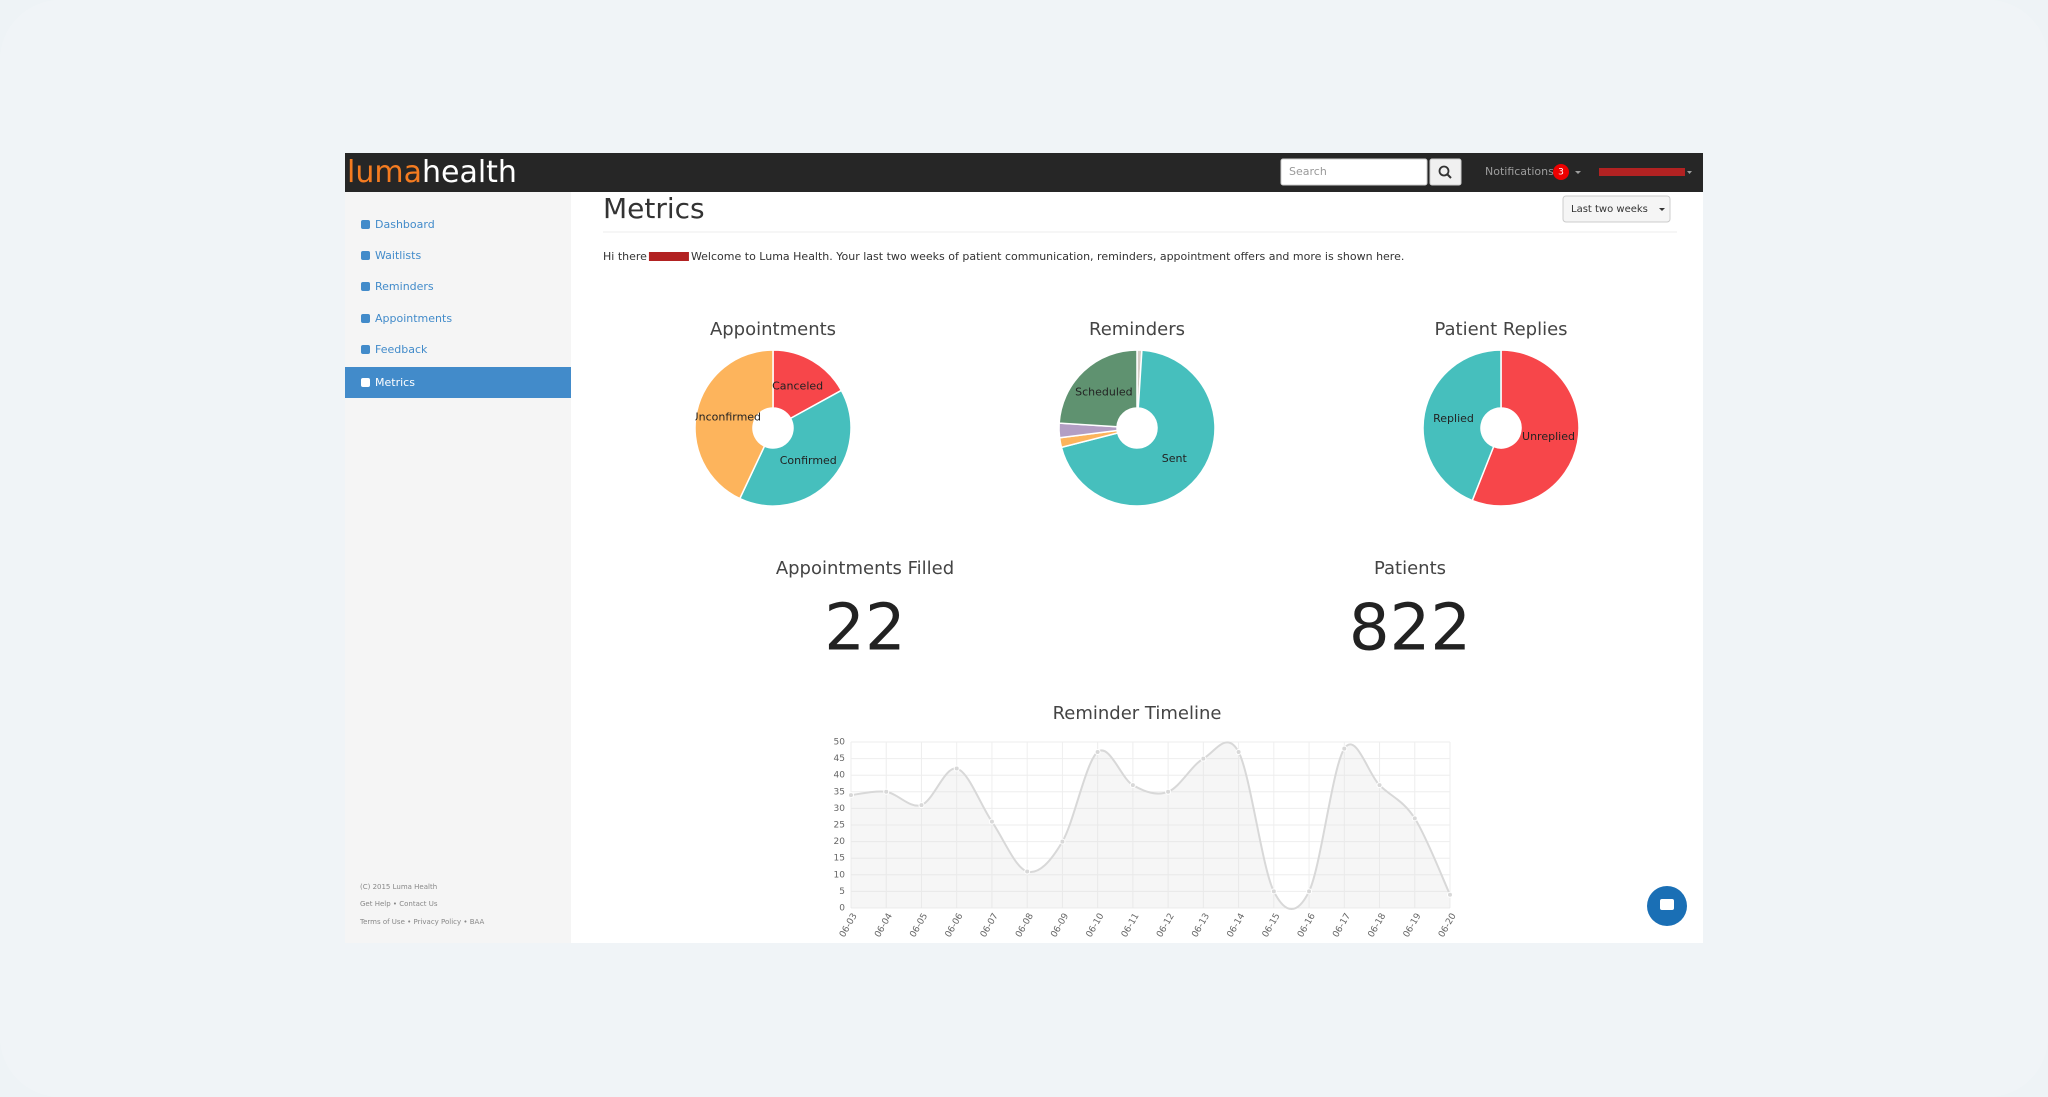 The image size is (2048, 1097). I want to click on search-placeholder: Search, so click(1308, 171).